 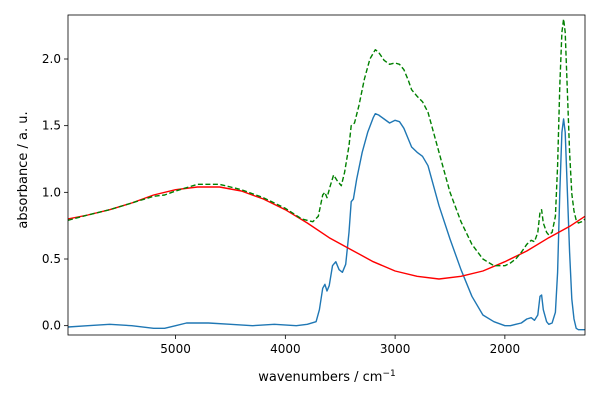 What do you see at coordinates (285, 349) in the screenshot?
I see `x-tick-label: 4000` at bounding box center [285, 349].